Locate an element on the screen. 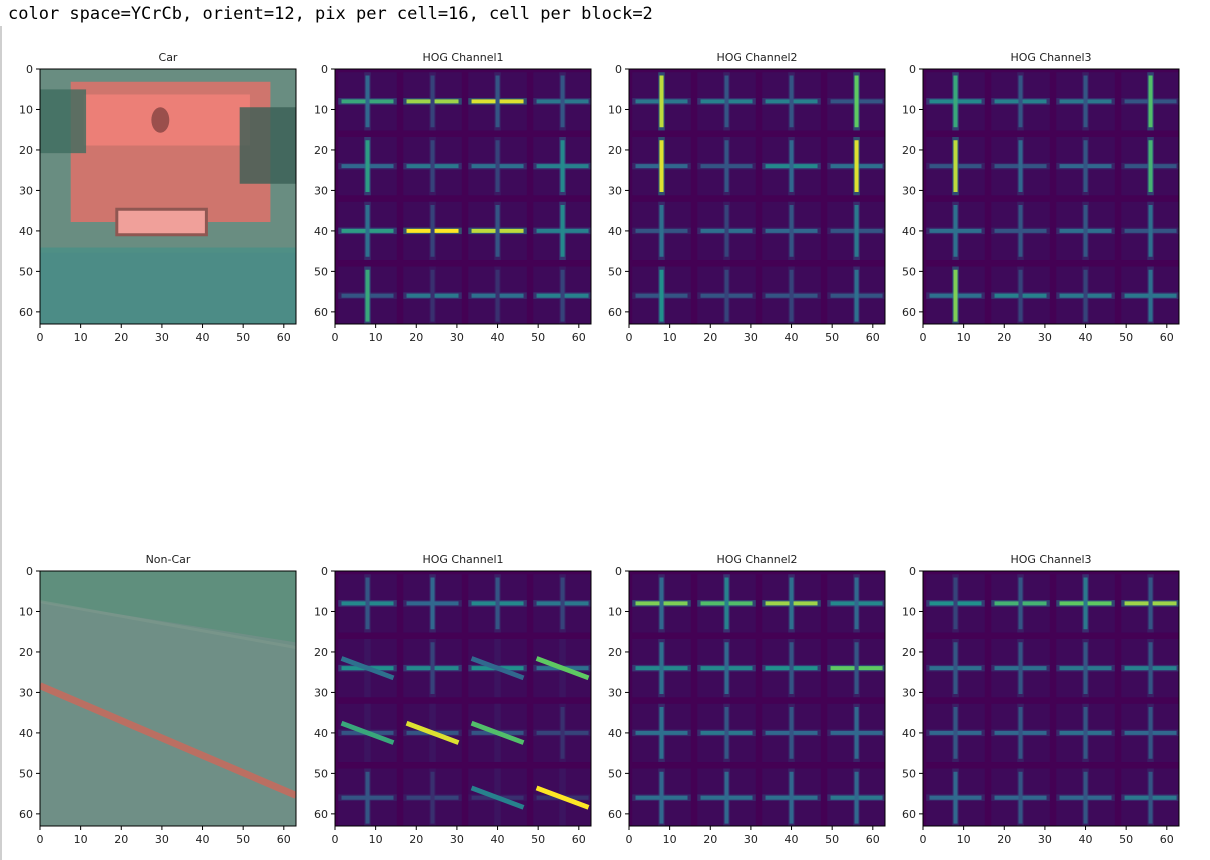  panel-title: HOG Channel3 is located at coordinates (1050, 559).